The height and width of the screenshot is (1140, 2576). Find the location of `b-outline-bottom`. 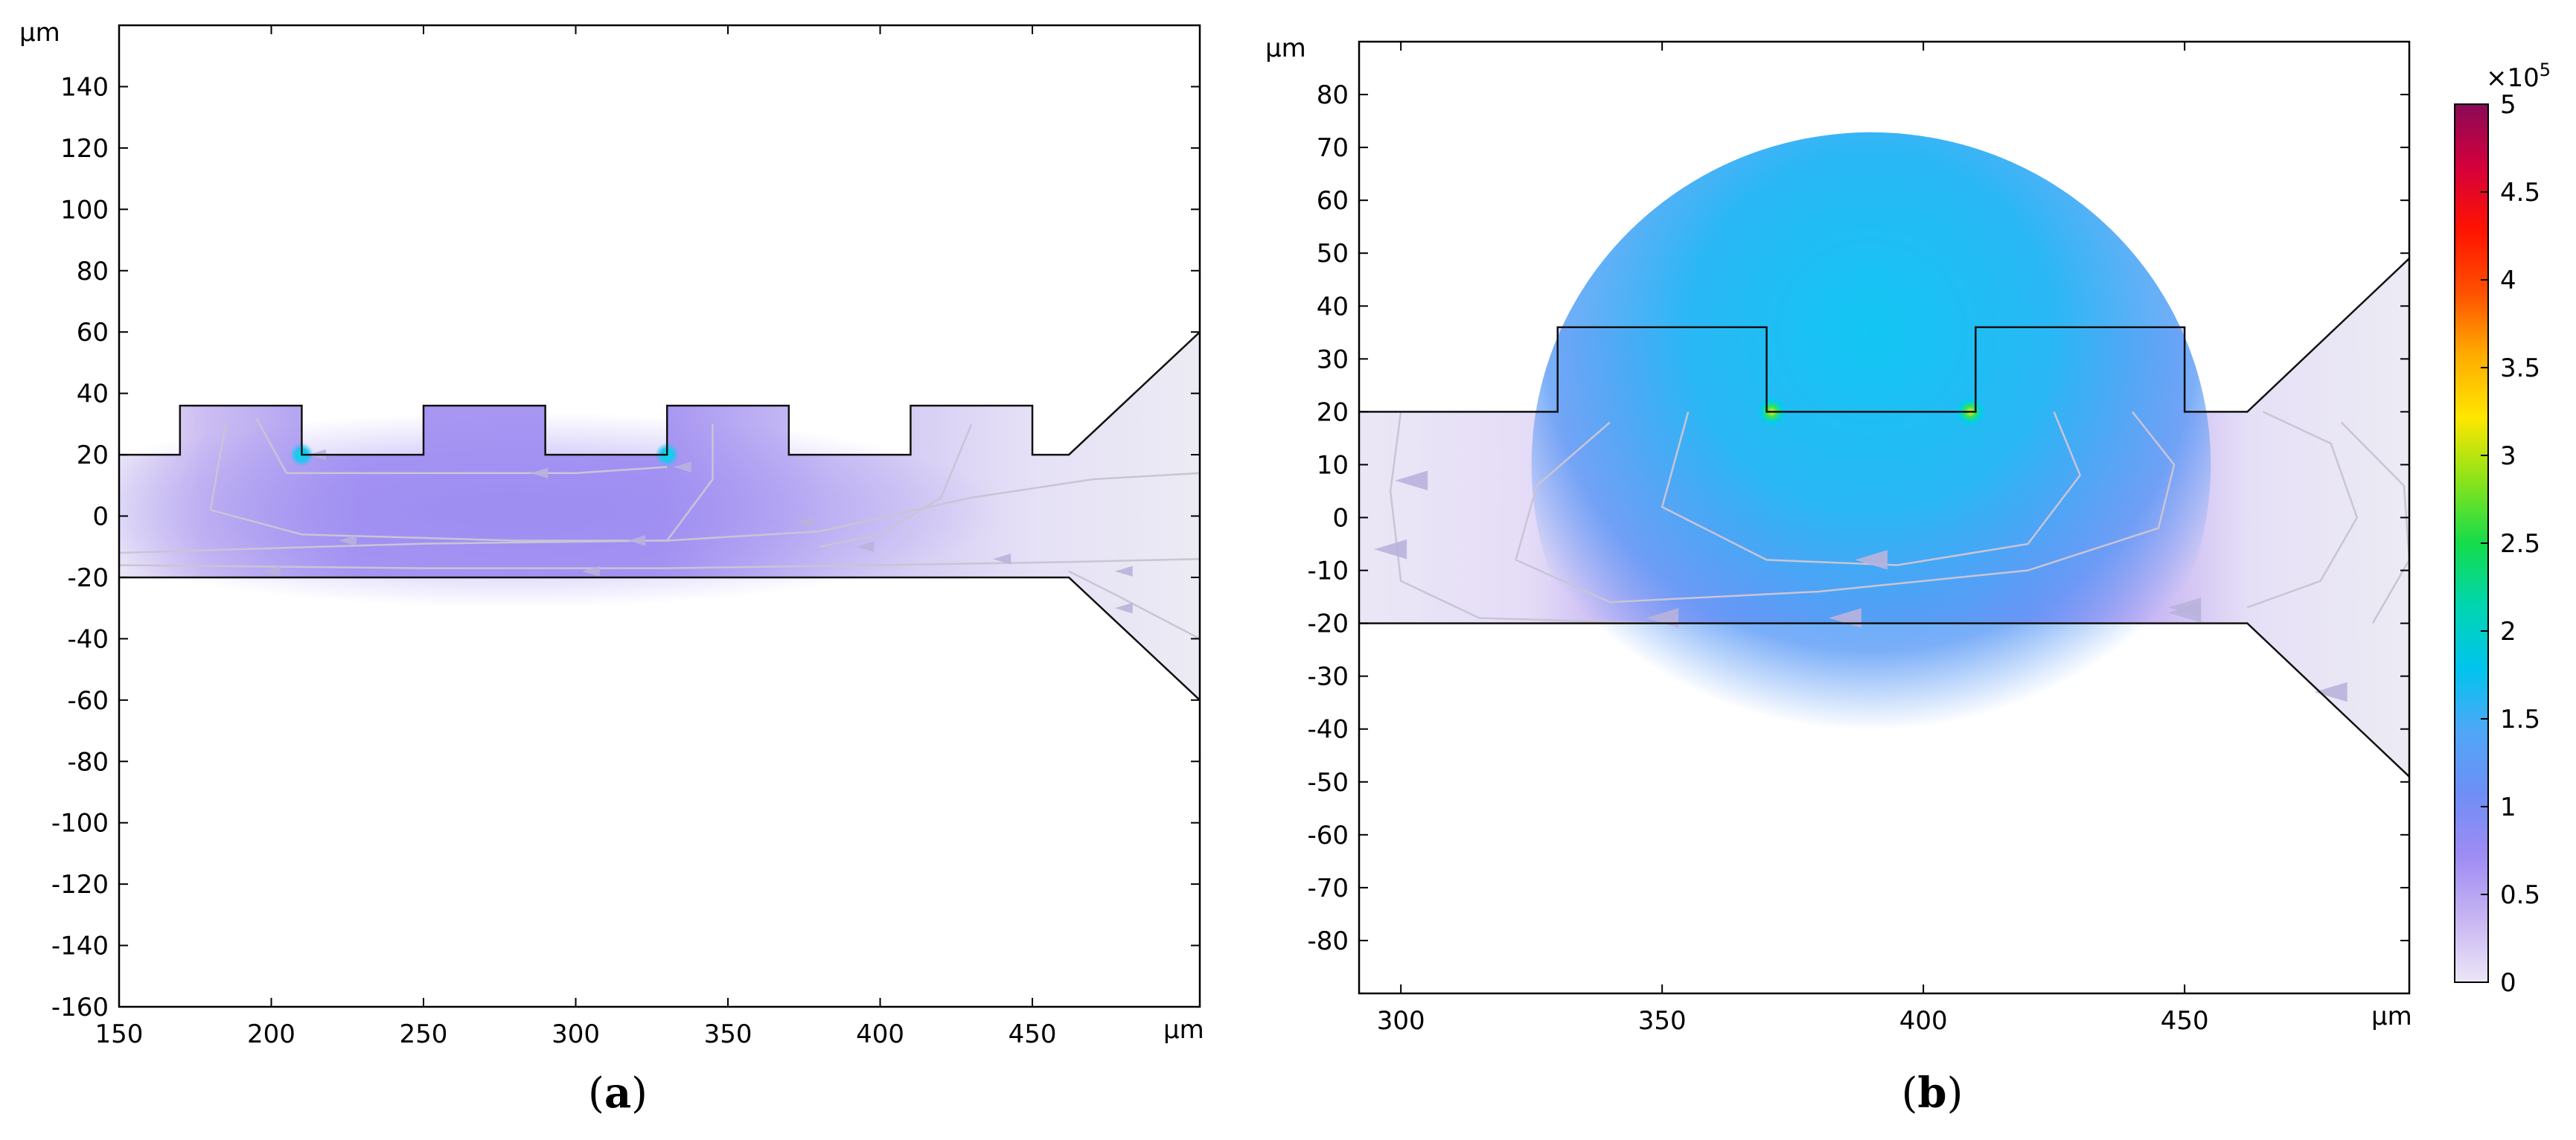

b-outline-bottom is located at coordinates (1884, 700).